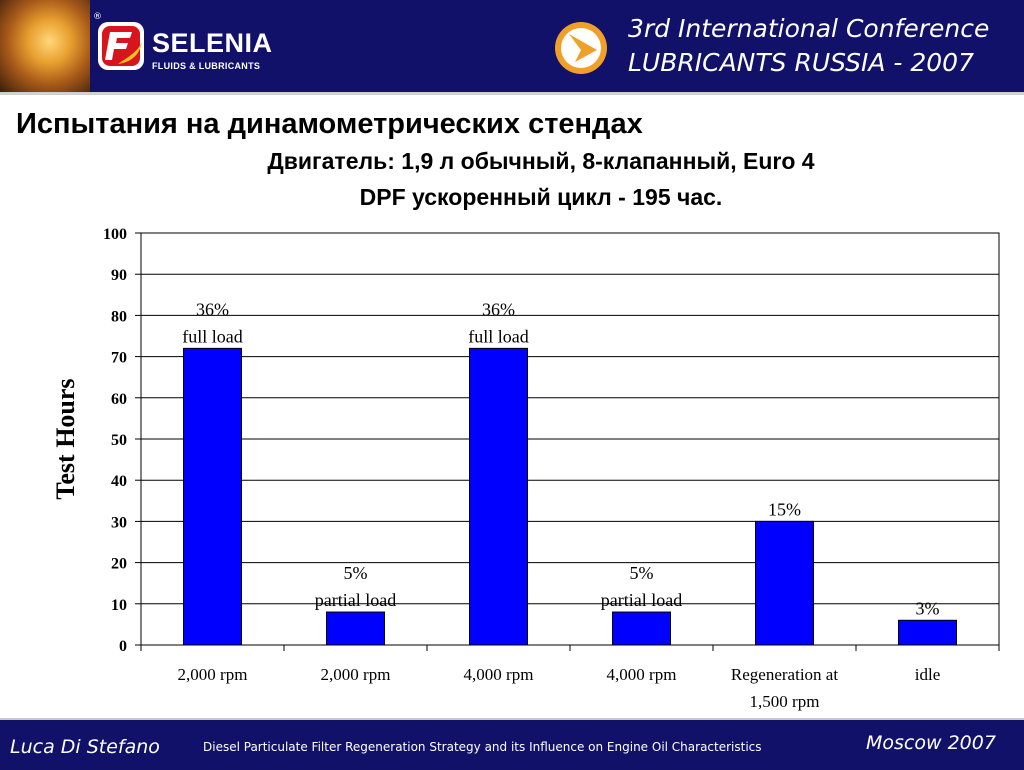 The height and width of the screenshot is (770, 1024). Describe the element at coordinates (119, 564) in the screenshot. I see `y-tick-label: 20` at that location.